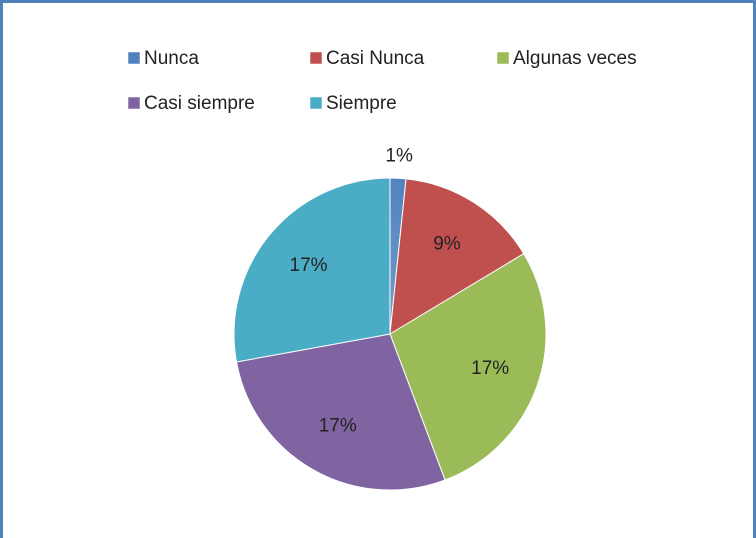 Image resolution: width=756 pixels, height=538 pixels. Describe the element at coordinates (575, 58) in the screenshot. I see `legend-label: Algunas veces` at that location.